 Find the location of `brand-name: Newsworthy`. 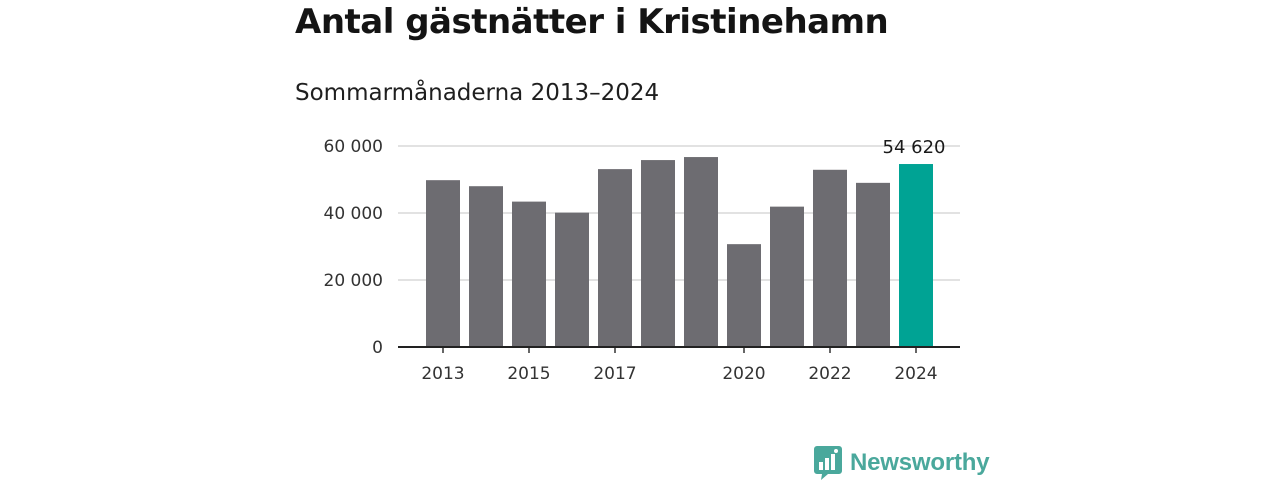

brand-name: Newsworthy is located at coordinates (920, 462).